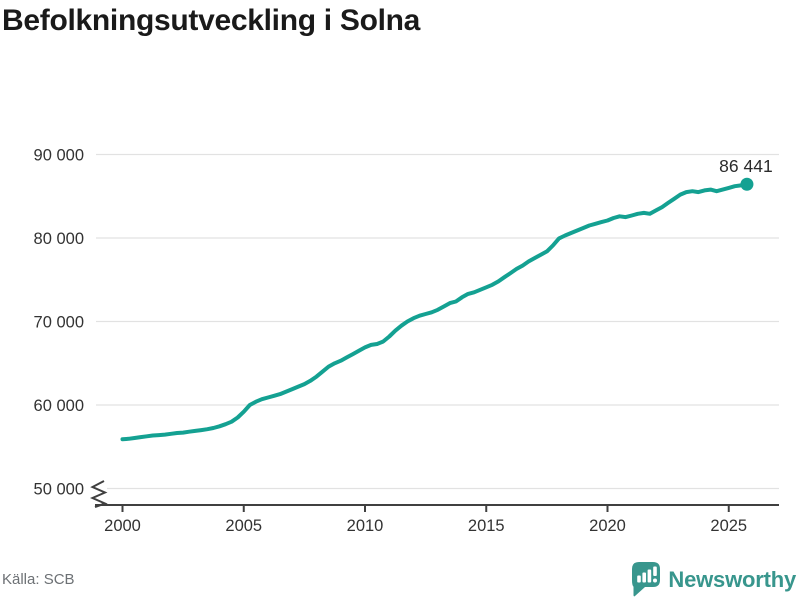 This screenshot has height=600, width=800. Describe the element at coordinates (365, 526) in the screenshot. I see `x-axis-label: 2010` at that location.